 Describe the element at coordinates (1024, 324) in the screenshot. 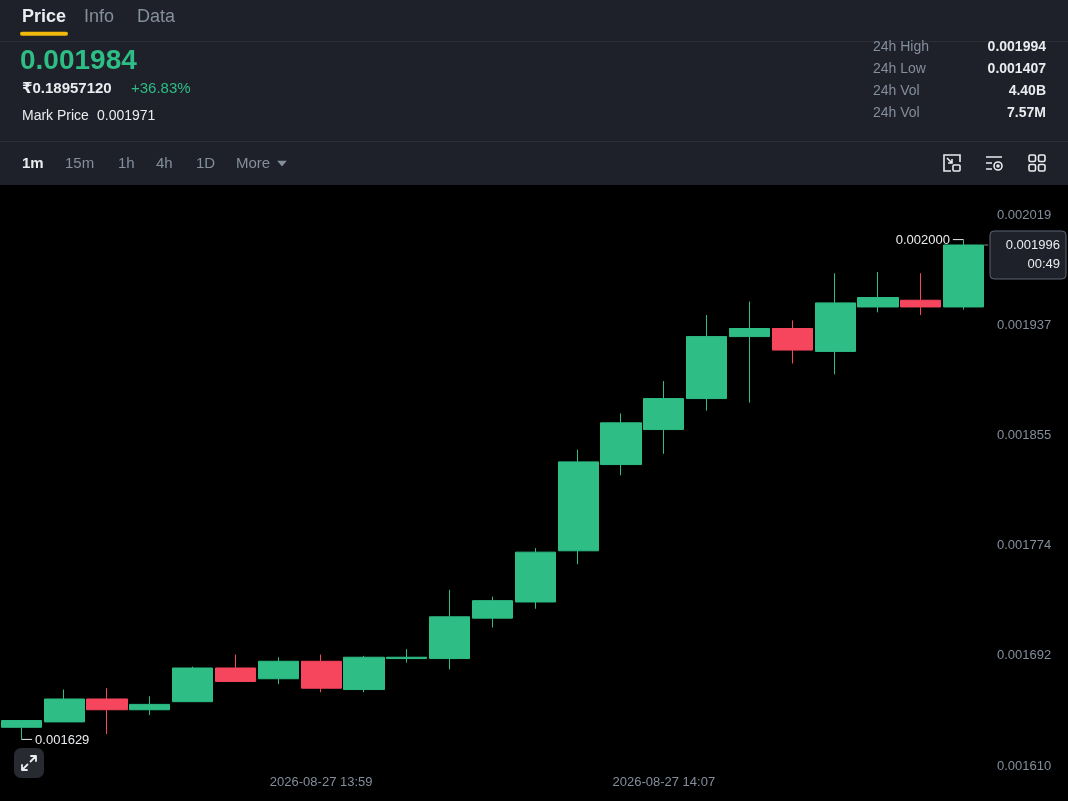

I see `y-tick-label: 0.001937` at that location.